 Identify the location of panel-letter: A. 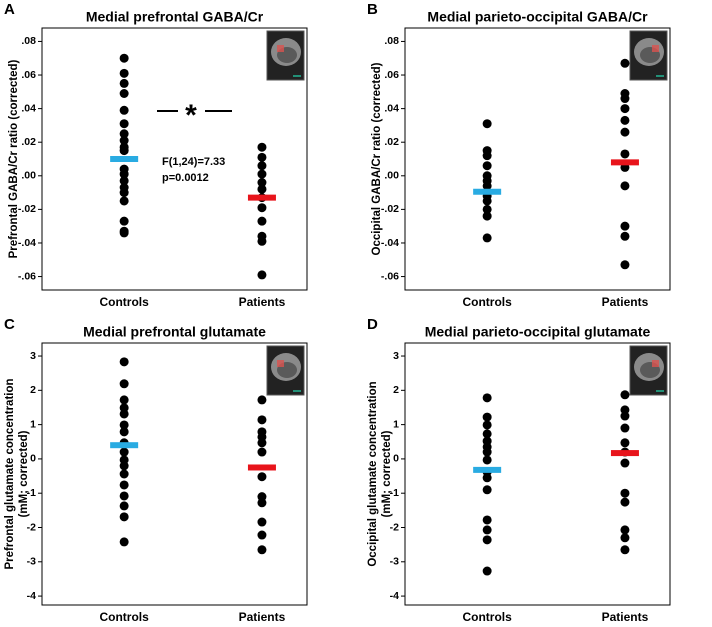
(9, 9).